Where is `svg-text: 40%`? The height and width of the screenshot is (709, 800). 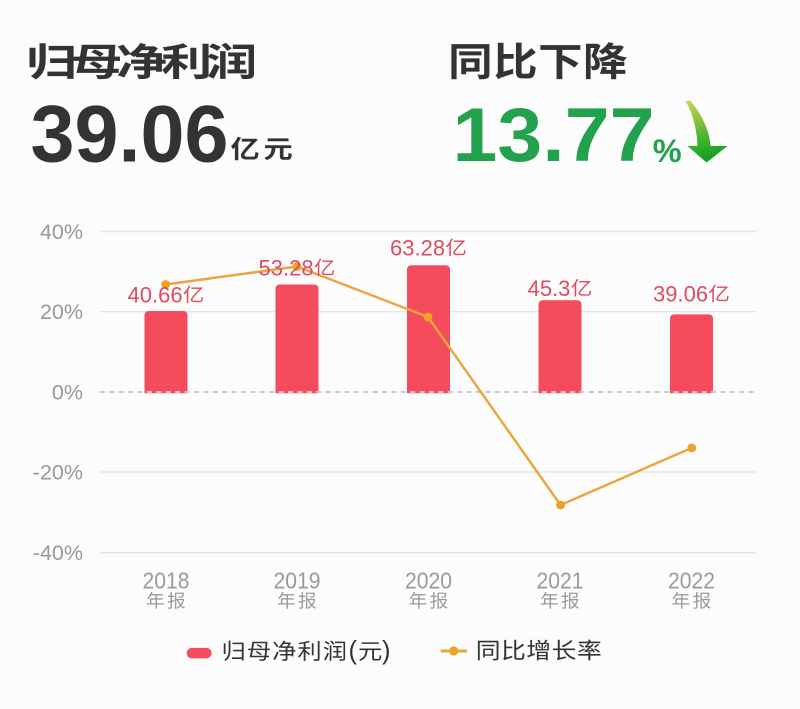 svg-text: 40% is located at coordinates (61, 232).